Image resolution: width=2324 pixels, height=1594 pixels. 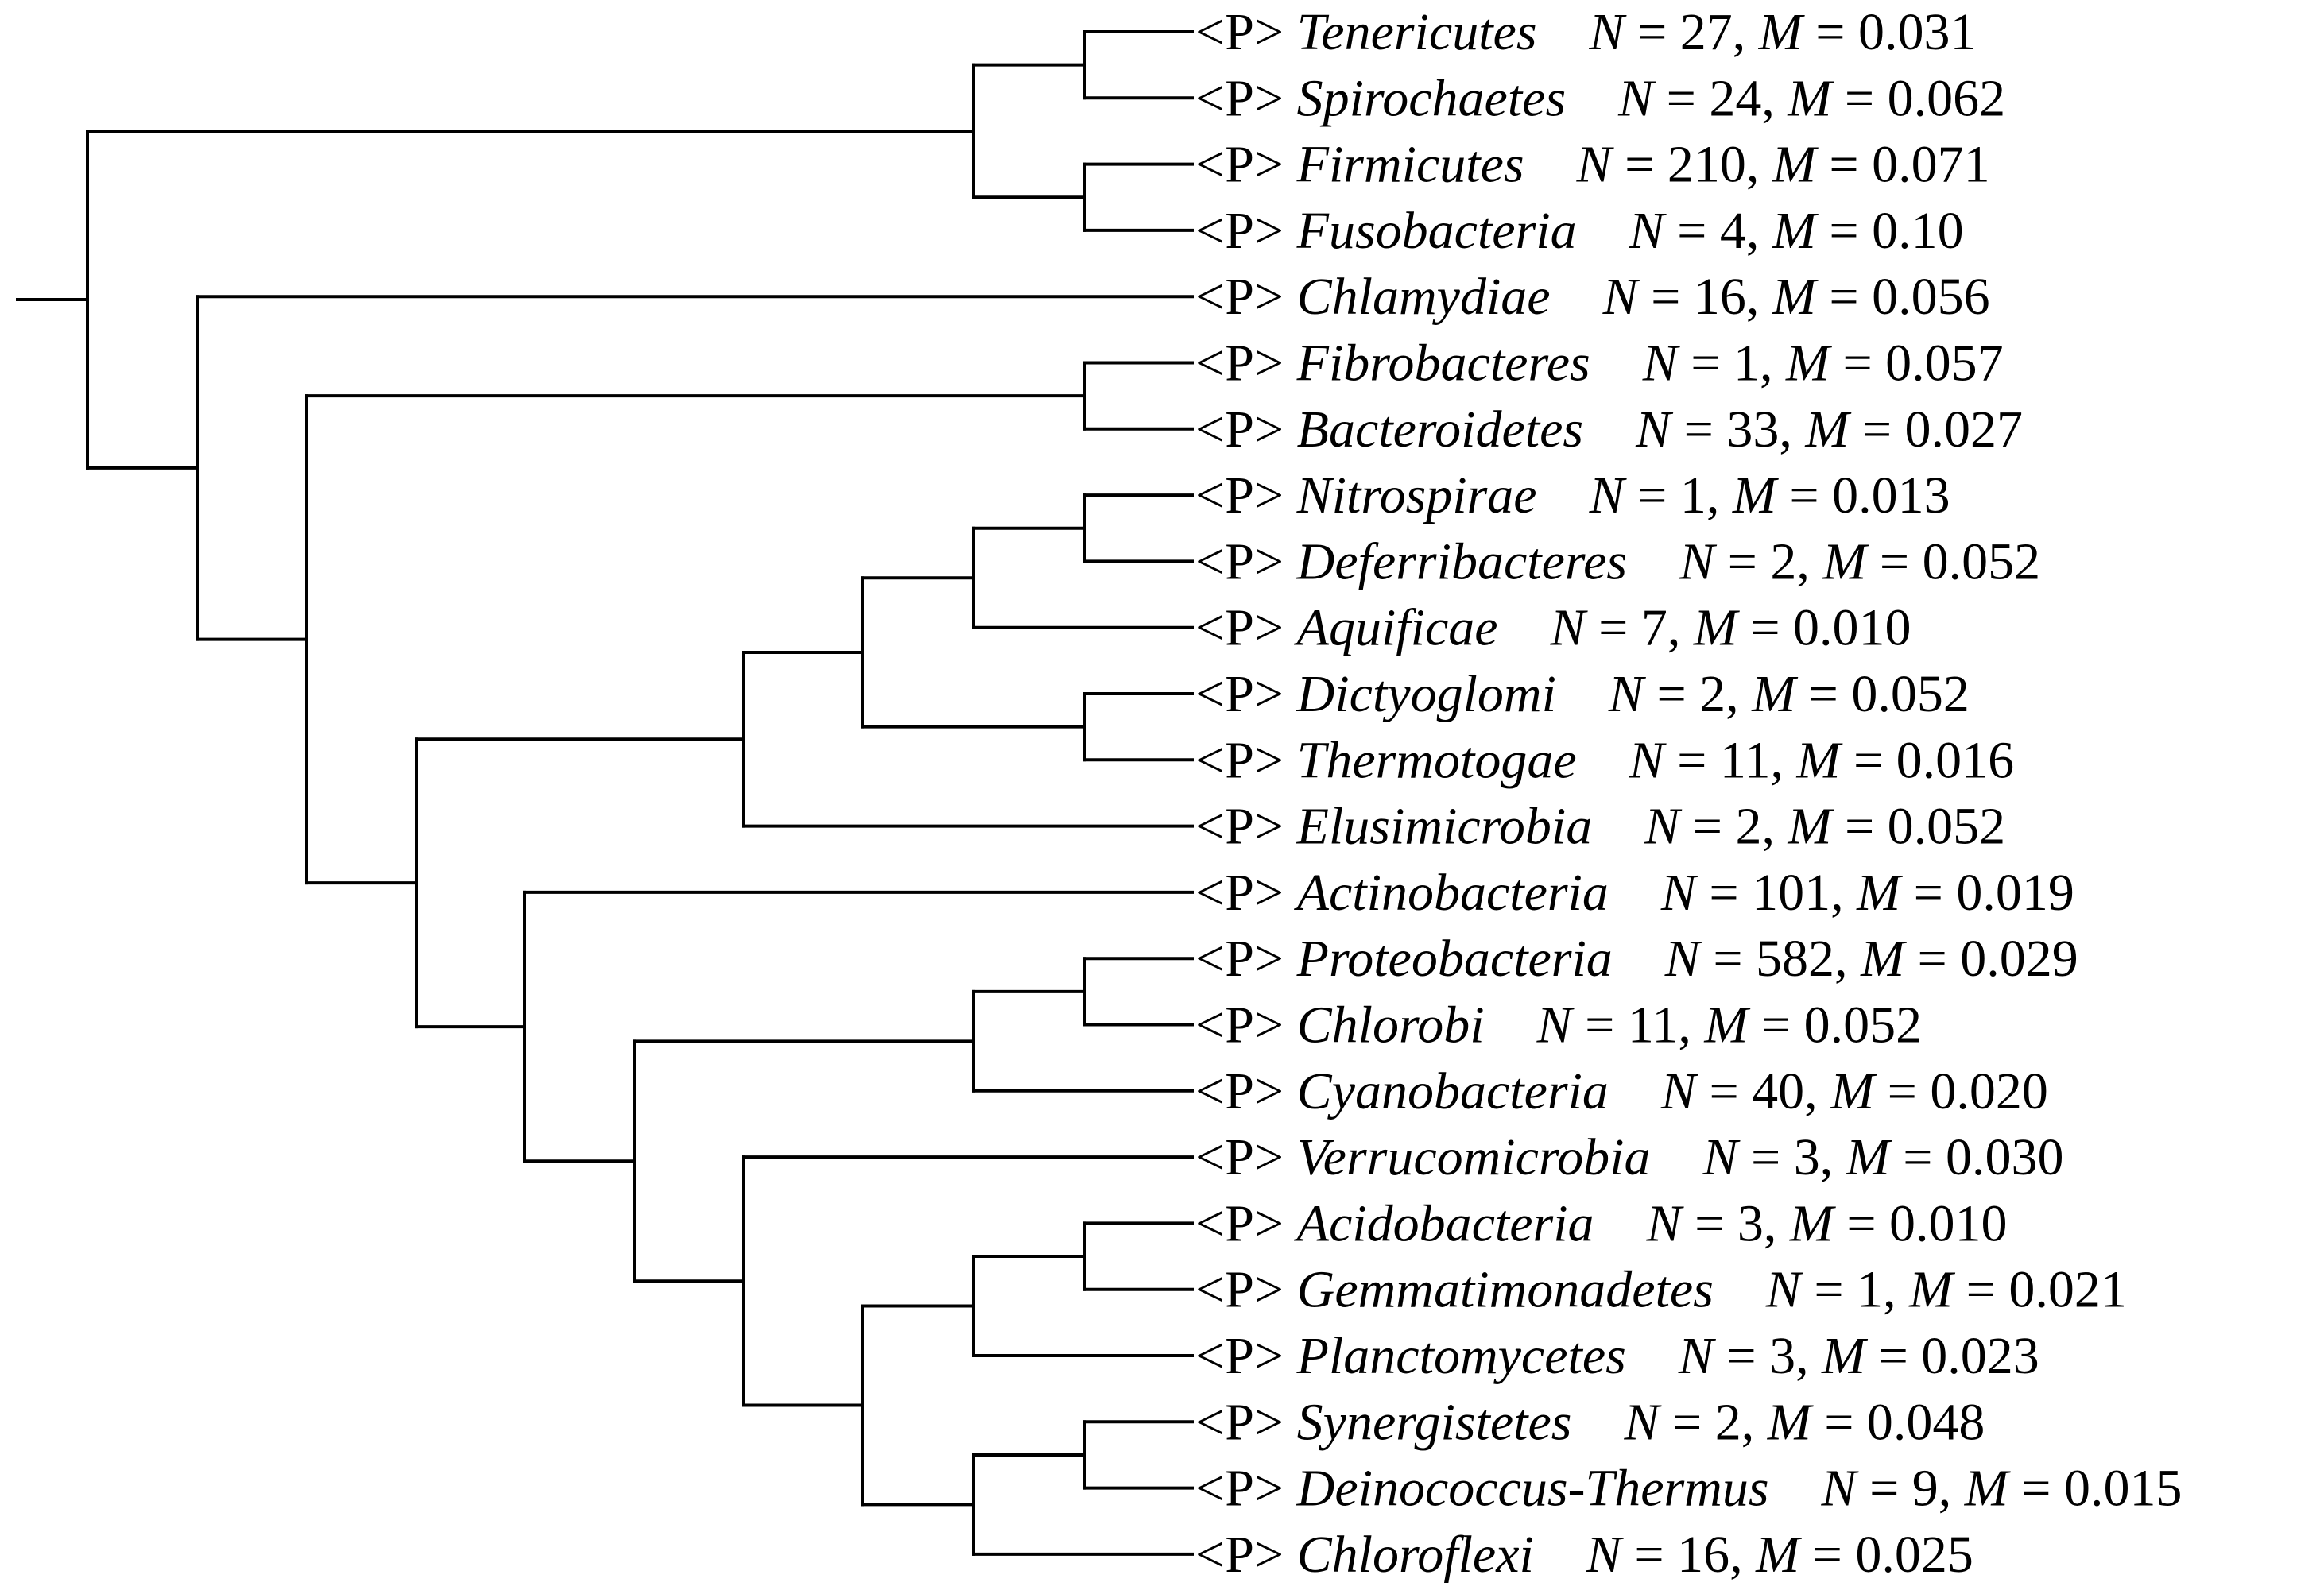 What do you see at coordinates (1640, 627) in the screenshot?
I see `n-value: = 7,` at bounding box center [1640, 627].